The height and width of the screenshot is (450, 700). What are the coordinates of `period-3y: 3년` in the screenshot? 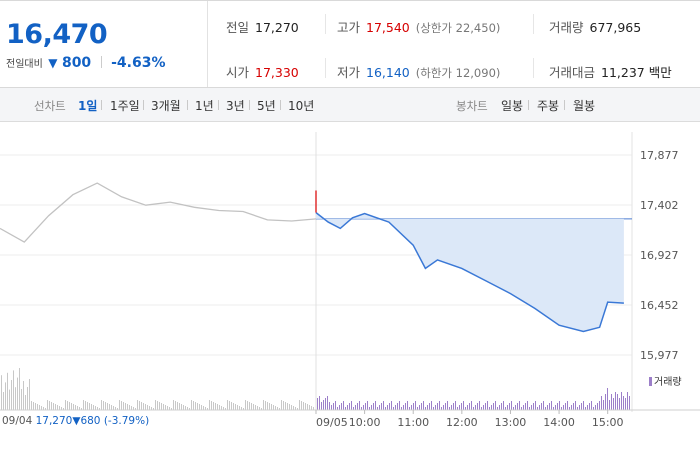 It's located at (235, 106).